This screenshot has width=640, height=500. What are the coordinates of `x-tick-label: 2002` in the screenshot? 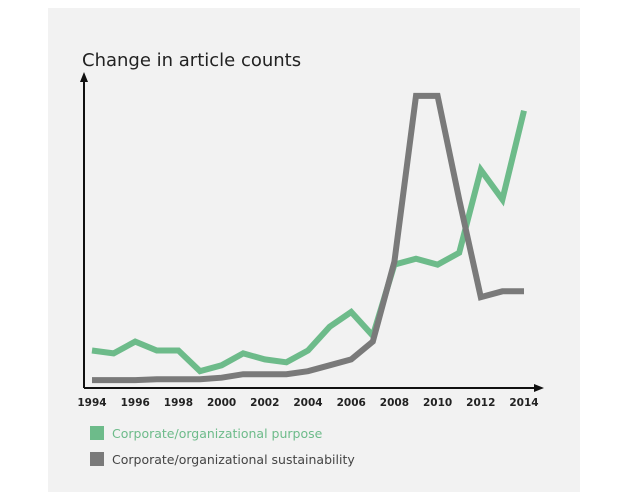 It's located at (264, 403).